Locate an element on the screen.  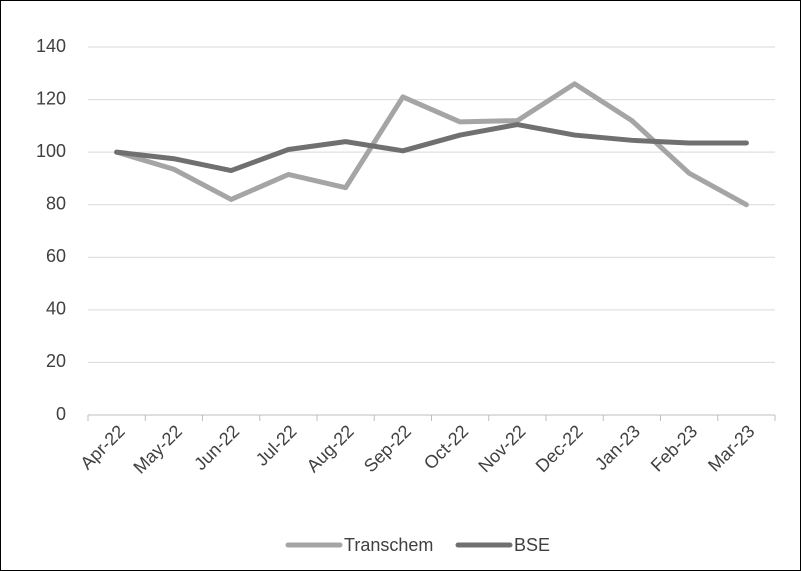
y-tick-label: 80 is located at coordinates (56, 203).